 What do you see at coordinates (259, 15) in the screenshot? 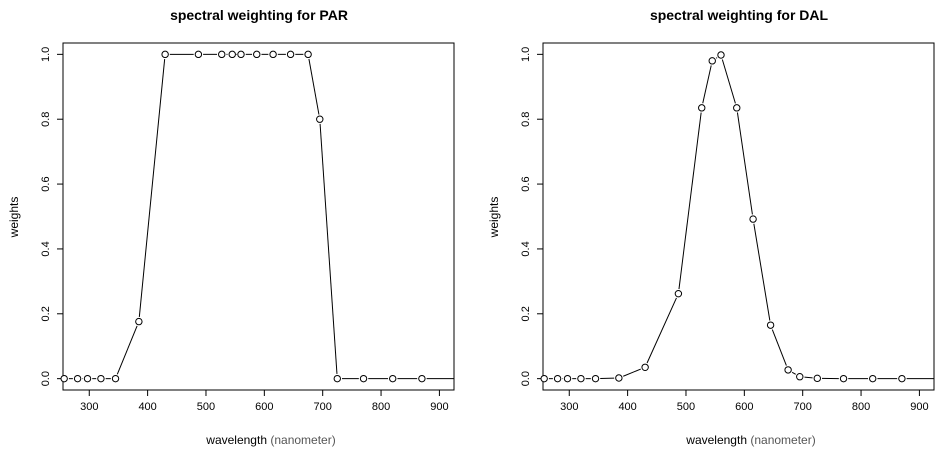
I see `chart-title: spectral weighting for PAR` at bounding box center [259, 15].